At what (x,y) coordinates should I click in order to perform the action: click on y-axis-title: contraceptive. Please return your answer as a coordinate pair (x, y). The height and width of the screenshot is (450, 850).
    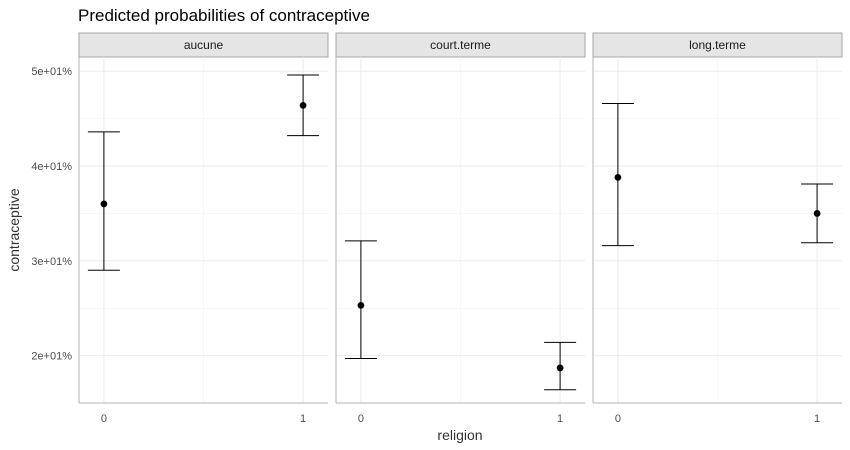
    Looking at the image, I should click on (14, 229).